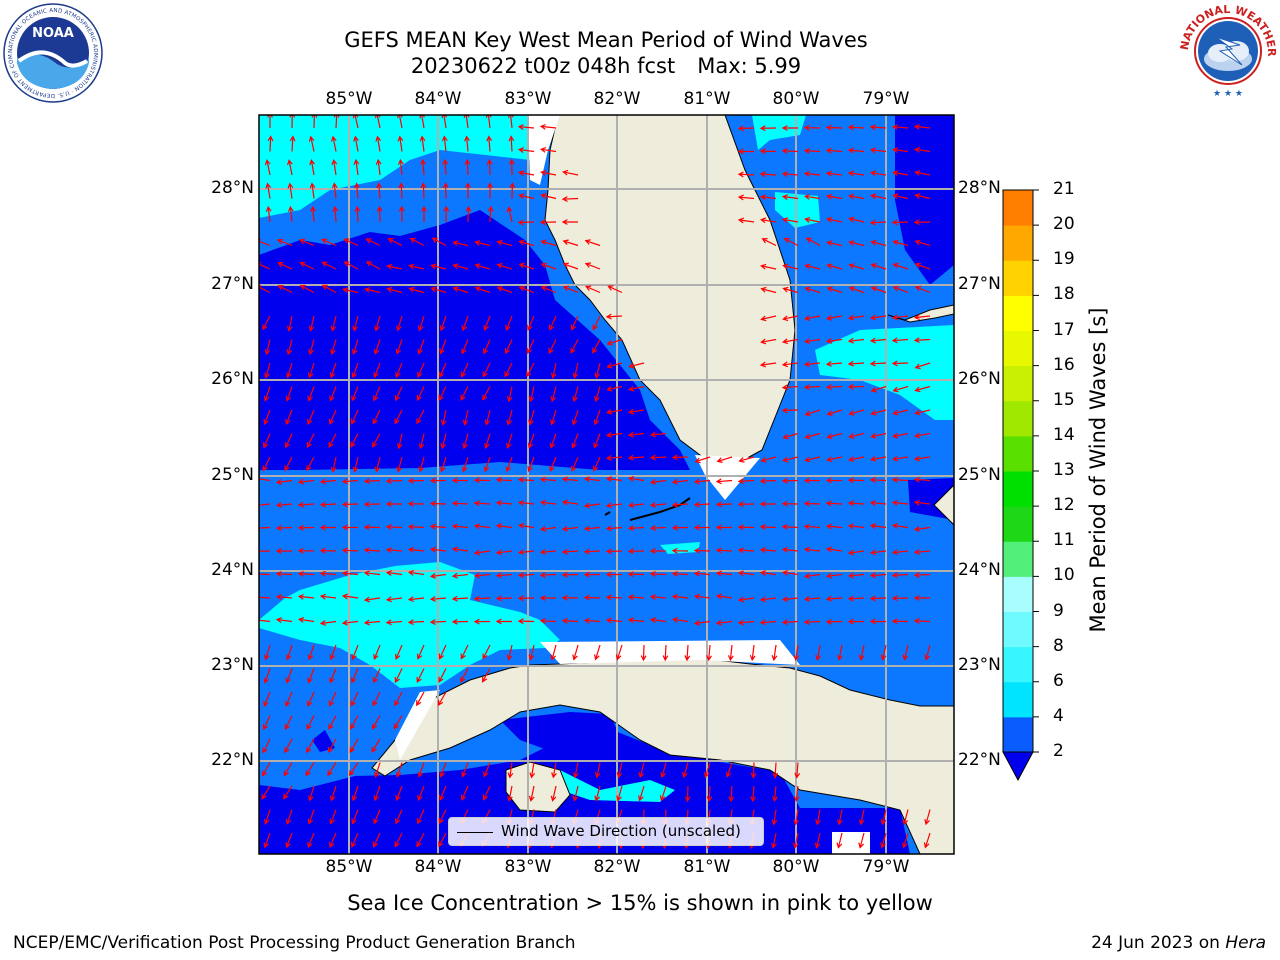 This screenshot has width=1280, height=960. I want to click on lon-label-top: 85°W, so click(349, 99).